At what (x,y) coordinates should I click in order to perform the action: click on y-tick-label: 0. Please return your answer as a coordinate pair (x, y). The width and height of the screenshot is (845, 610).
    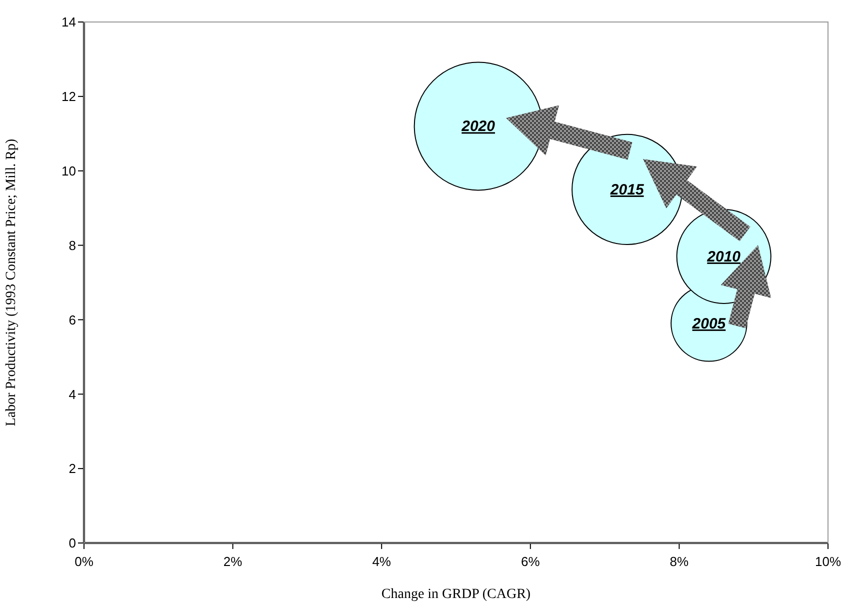
    Looking at the image, I should click on (72, 543).